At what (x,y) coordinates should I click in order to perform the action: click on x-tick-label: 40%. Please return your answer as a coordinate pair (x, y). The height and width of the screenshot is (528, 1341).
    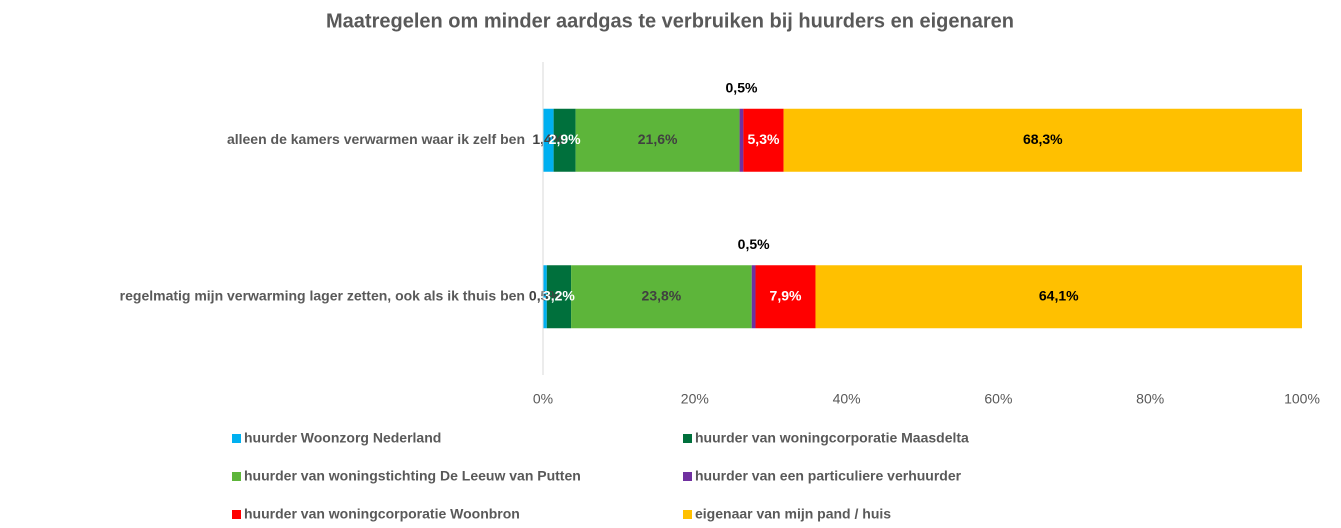
    Looking at the image, I should click on (847, 399).